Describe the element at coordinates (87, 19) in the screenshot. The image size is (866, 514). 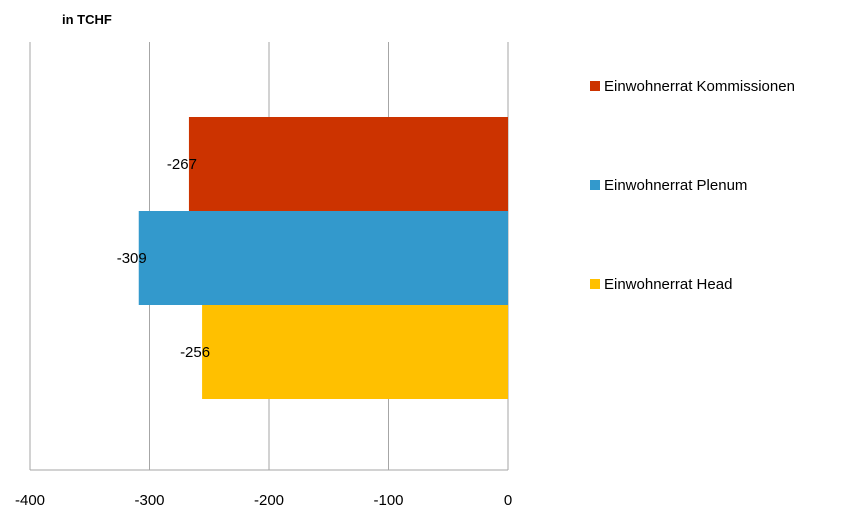
I see `unit-label: in TCHF` at that location.